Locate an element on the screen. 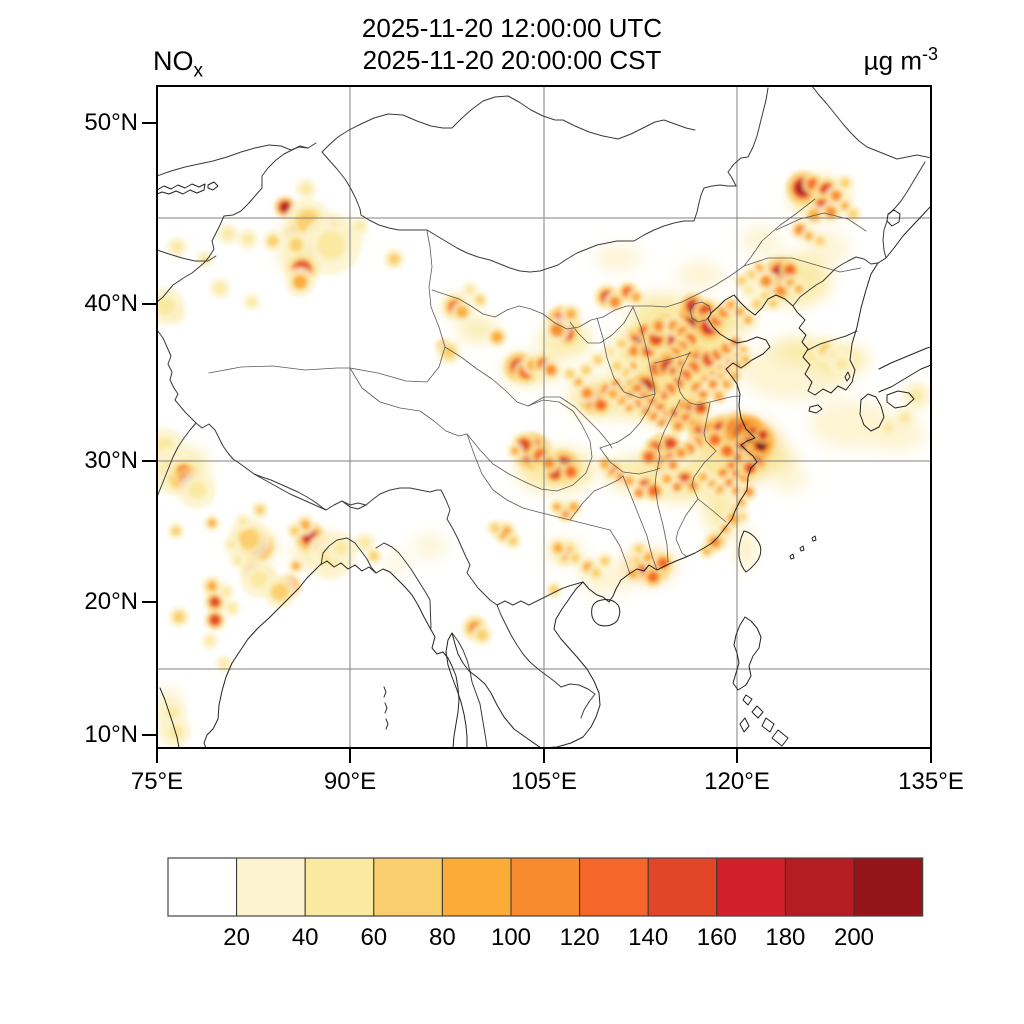 Image resolution: width=1024 pixels, height=1024 pixels. lat-tick-label: 40°N is located at coordinates (111, 303).